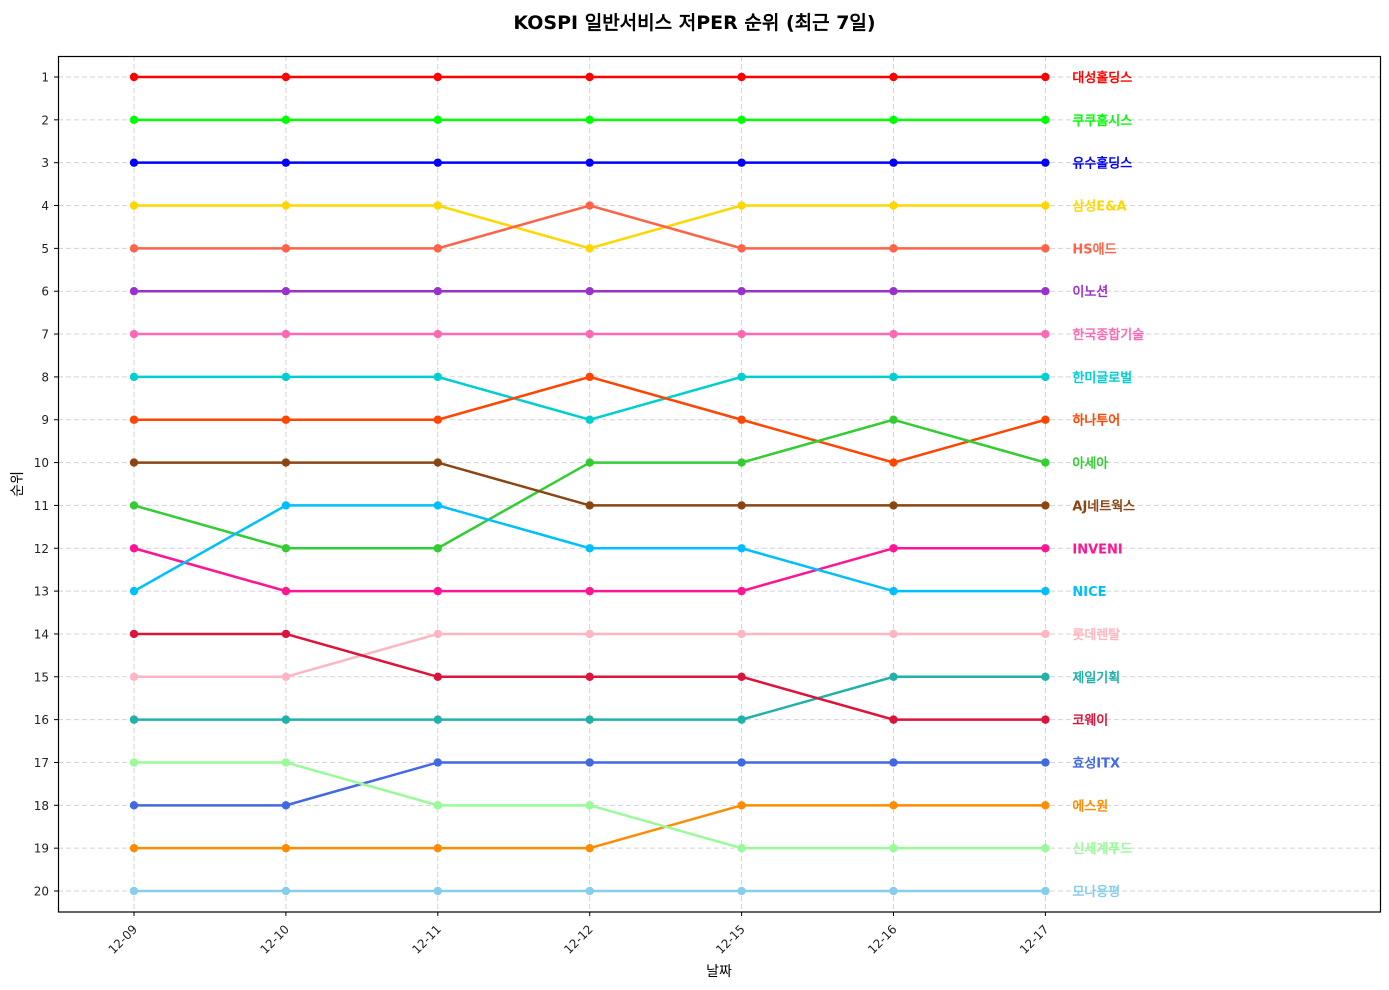 This screenshot has height=990, width=1389. What do you see at coordinates (45, 206) in the screenshot?
I see `y-tick-label: 4` at bounding box center [45, 206].